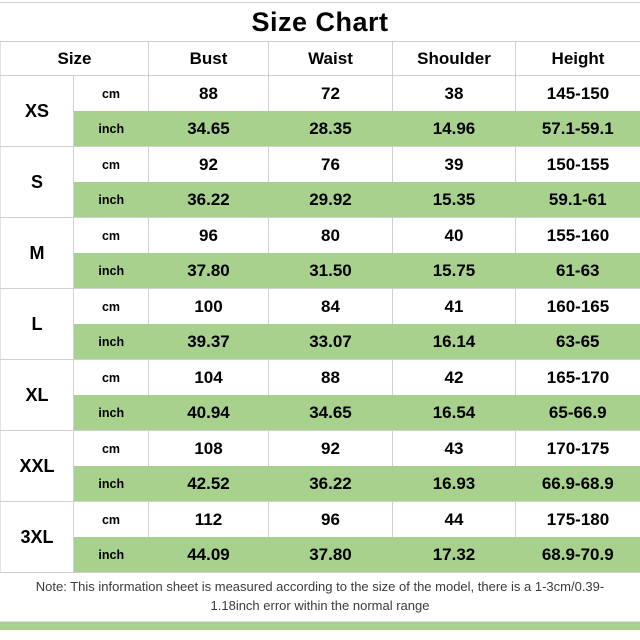 This screenshot has width=640, height=640. Describe the element at coordinates (208, 306) in the screenshot. I see `measurement-value: 100` at that location.